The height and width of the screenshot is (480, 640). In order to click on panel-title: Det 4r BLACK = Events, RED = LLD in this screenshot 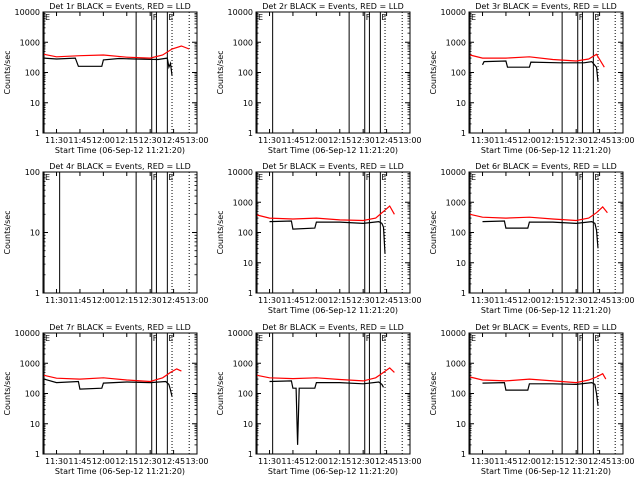, I will do `click(120, 166)`.